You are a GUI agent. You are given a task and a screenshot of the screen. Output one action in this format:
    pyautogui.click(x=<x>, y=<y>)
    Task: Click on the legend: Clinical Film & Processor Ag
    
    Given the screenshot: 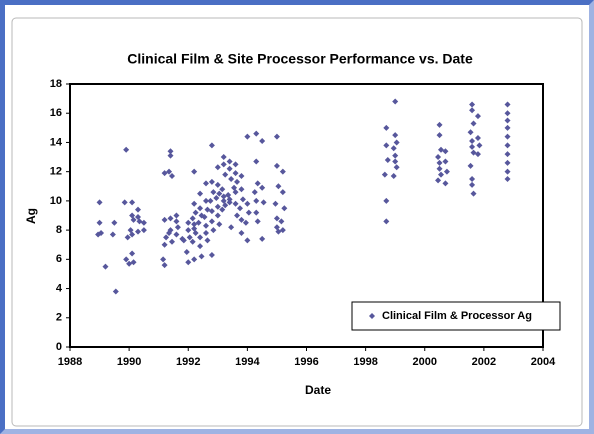 What is the action you would take?
    pyautogui.click(x=456, y=316)
    